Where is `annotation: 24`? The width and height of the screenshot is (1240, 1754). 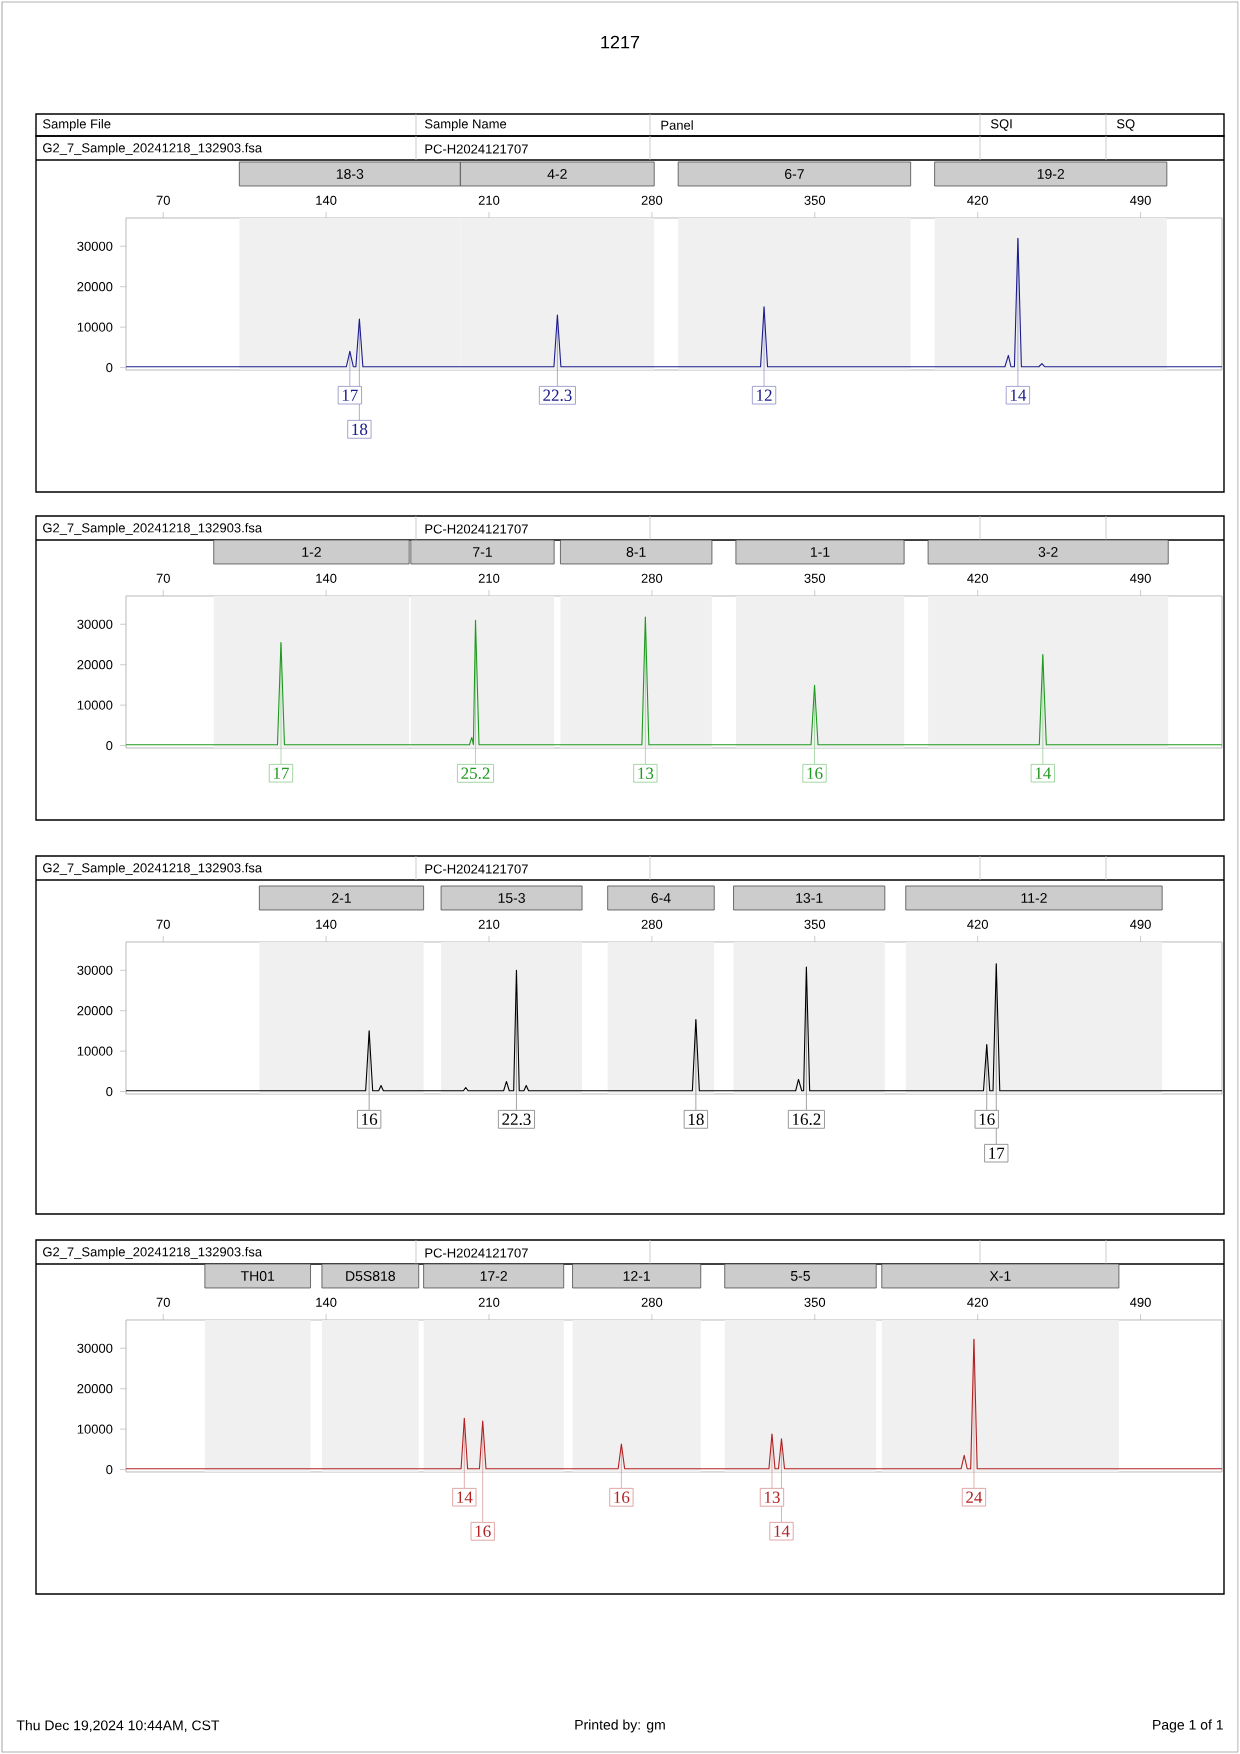 annotation: 24 is located at coordinates (974, 1497).